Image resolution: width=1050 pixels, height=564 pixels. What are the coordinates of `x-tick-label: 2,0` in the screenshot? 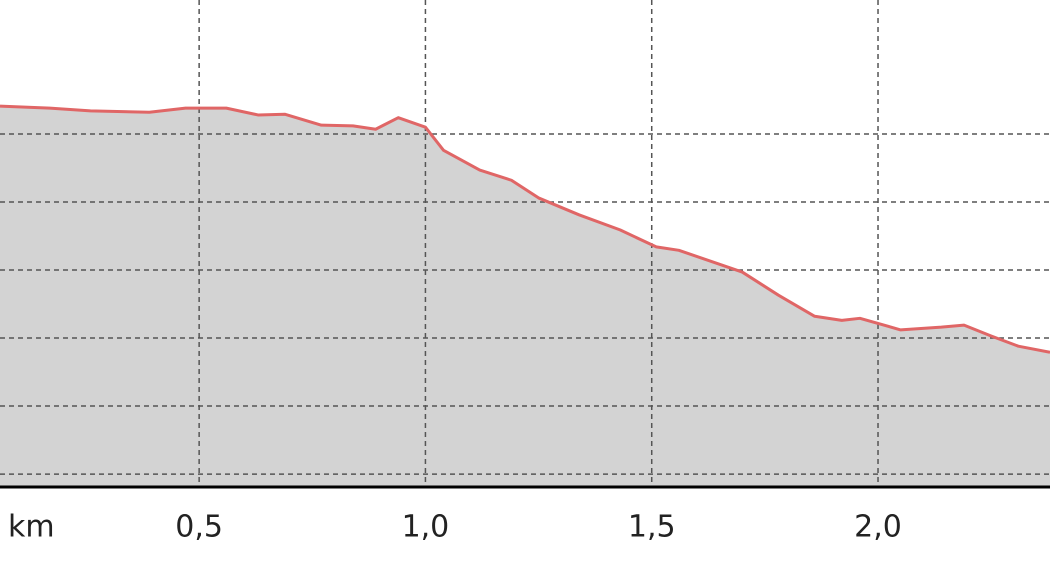 It's located at (878, 527).